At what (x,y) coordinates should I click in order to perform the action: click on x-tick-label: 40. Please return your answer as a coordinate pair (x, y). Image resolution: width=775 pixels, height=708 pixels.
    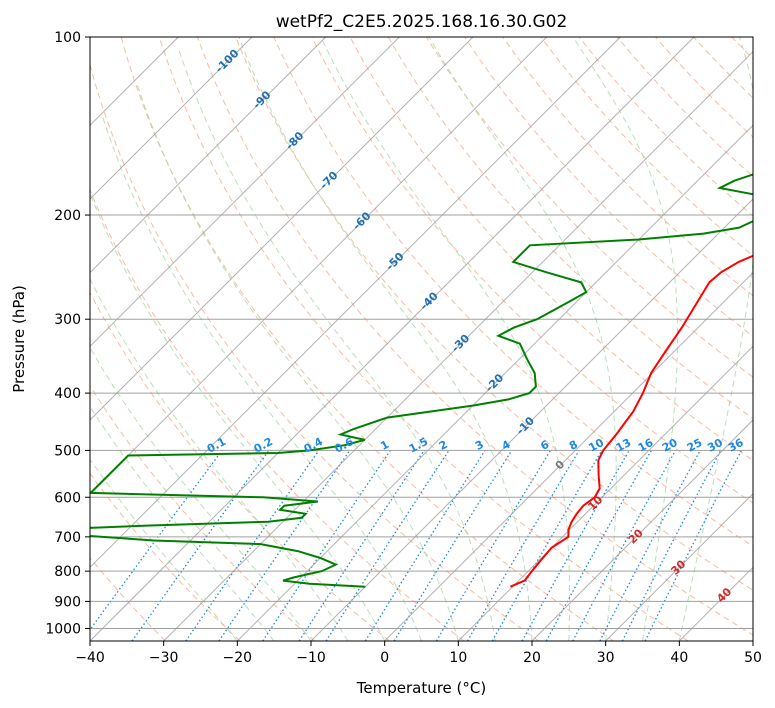
    Looking at the image, I should click on (679, 658).